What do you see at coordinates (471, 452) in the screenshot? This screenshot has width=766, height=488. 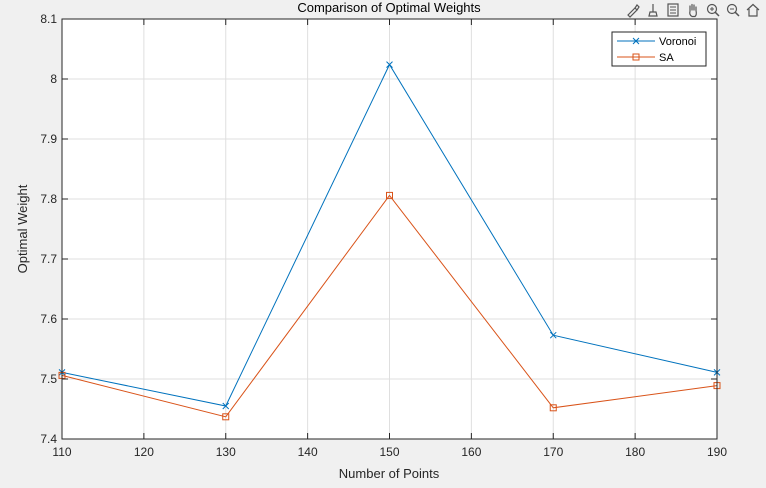 I see `x-tick-label: 160` at bounding box center [471, 452].